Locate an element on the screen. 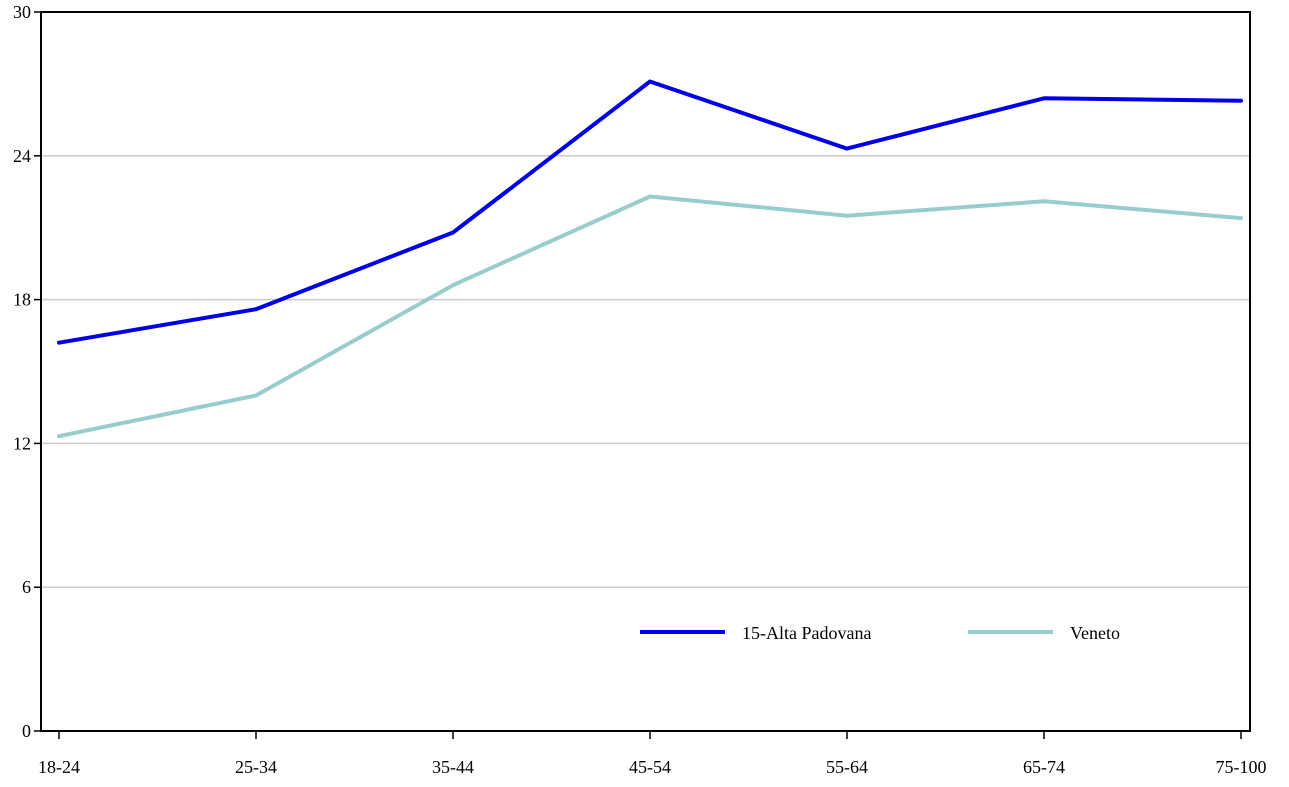  y-tick-label: 0 is located at coordinates (26, 731).